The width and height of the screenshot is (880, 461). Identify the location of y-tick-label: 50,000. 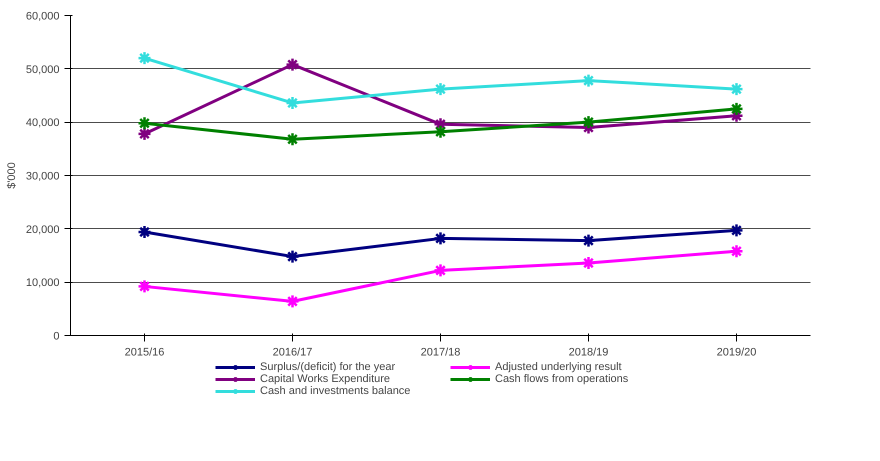
(43, 70).